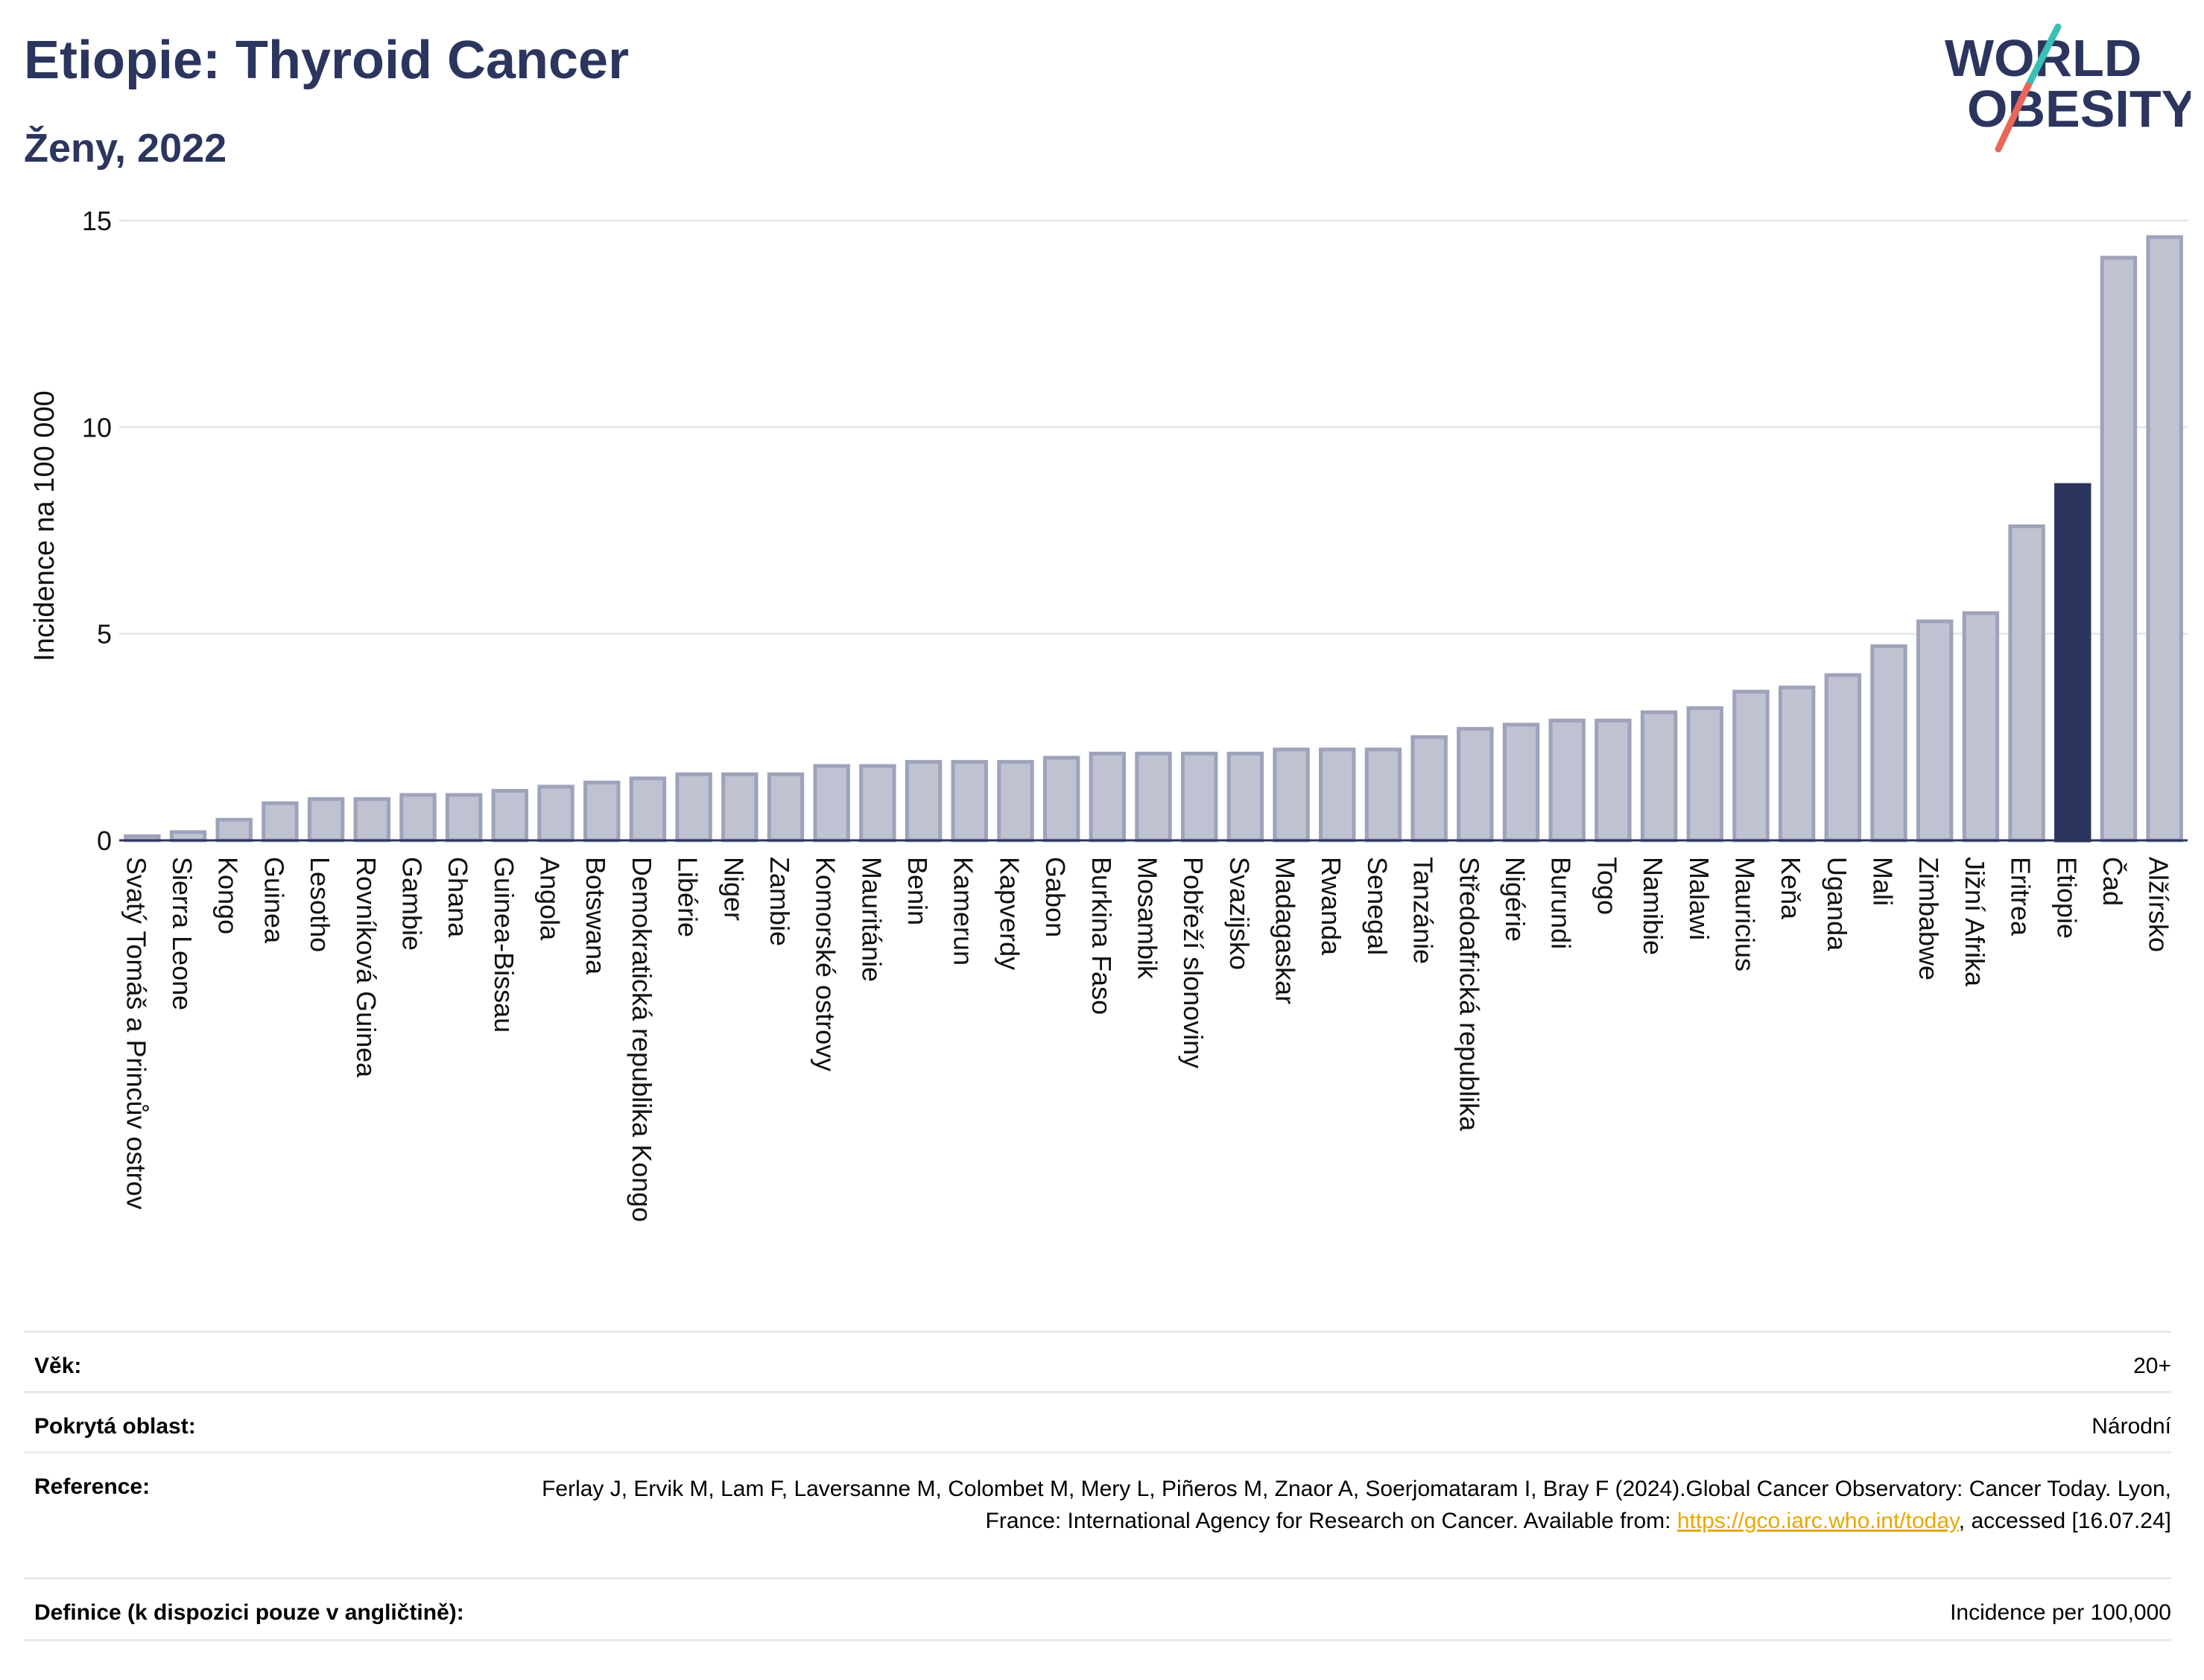 The image size is (2204, 1680). I want to click on x-tick-label: Burkina Faso, so click(1101, 936).